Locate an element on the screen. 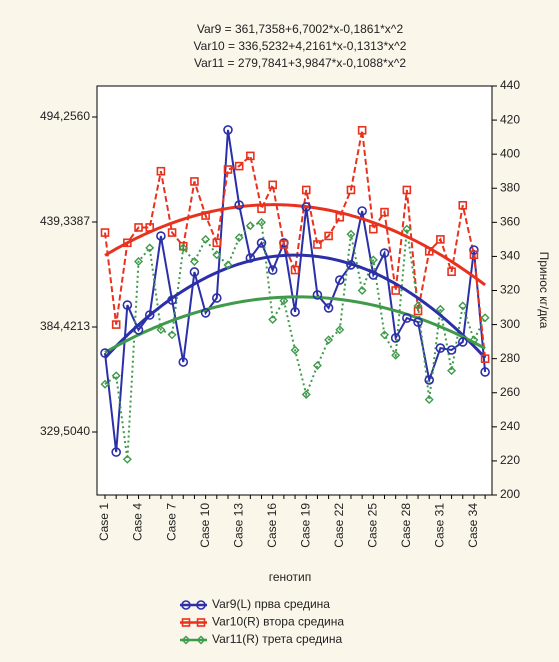 The image size is (559, 662). y2-tick-label: 300 is located at coordinates (510, 324).